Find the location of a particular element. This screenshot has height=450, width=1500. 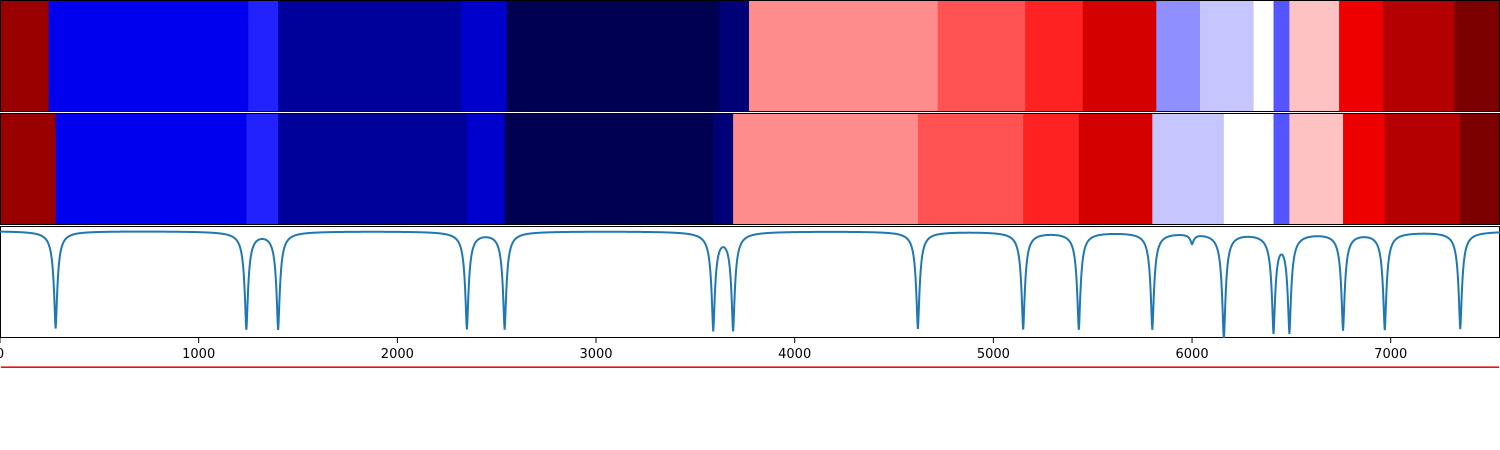

x-tick-label: 0 is located at coordinates (2, 354).